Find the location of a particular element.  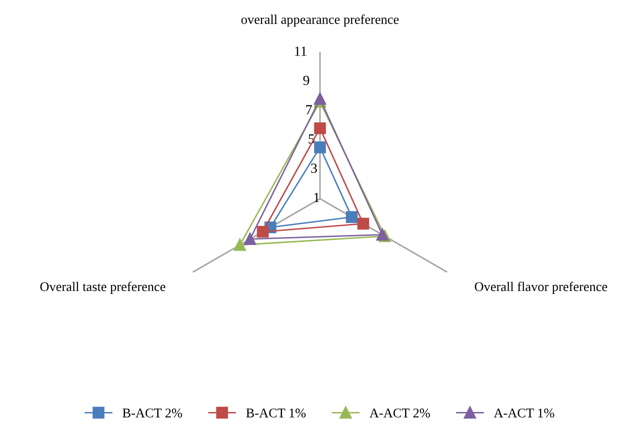

y-tick-label: 3 is located at coordinates (314, 168).